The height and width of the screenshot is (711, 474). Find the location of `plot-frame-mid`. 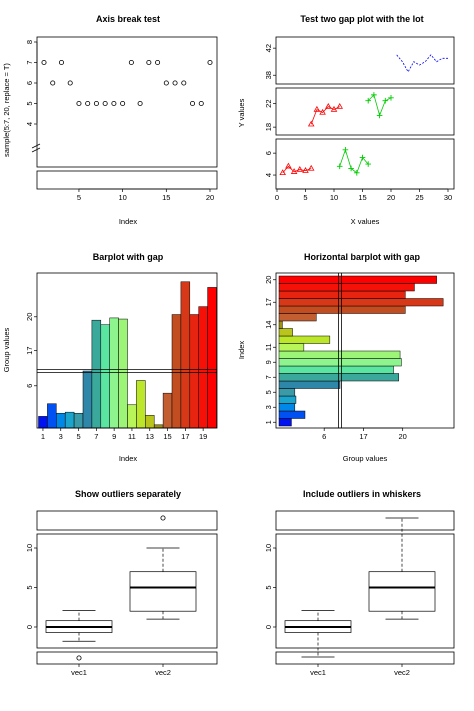

plot-frame-mid is located at coordinates (365, 111).